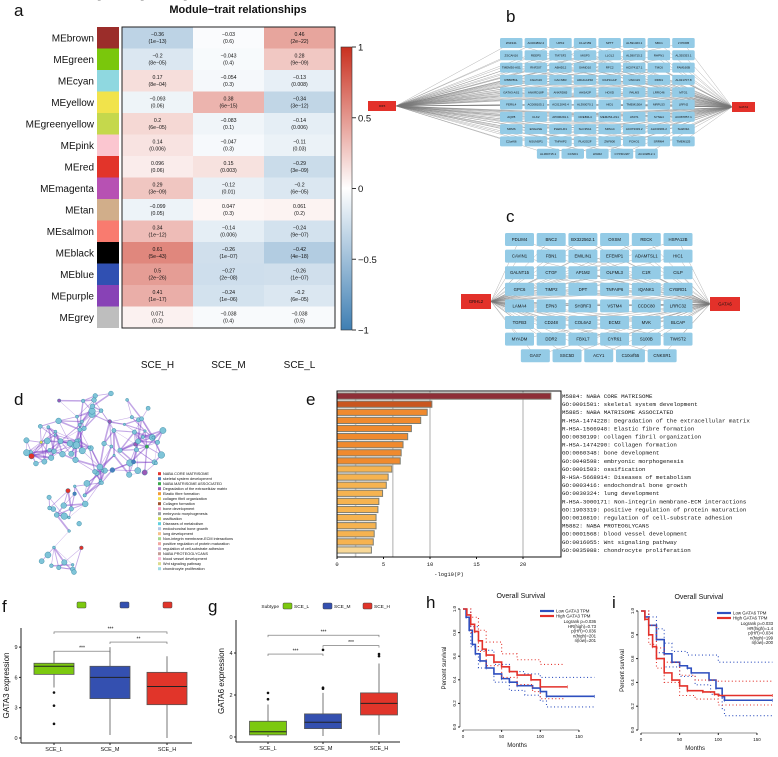 Image resolution: width=778 pixels, height=757 pixels. What do you see at coordinates (551, 289) in the screenshot?
I see `gene-node-label: TIMP2` at bounding box center [551, 289].